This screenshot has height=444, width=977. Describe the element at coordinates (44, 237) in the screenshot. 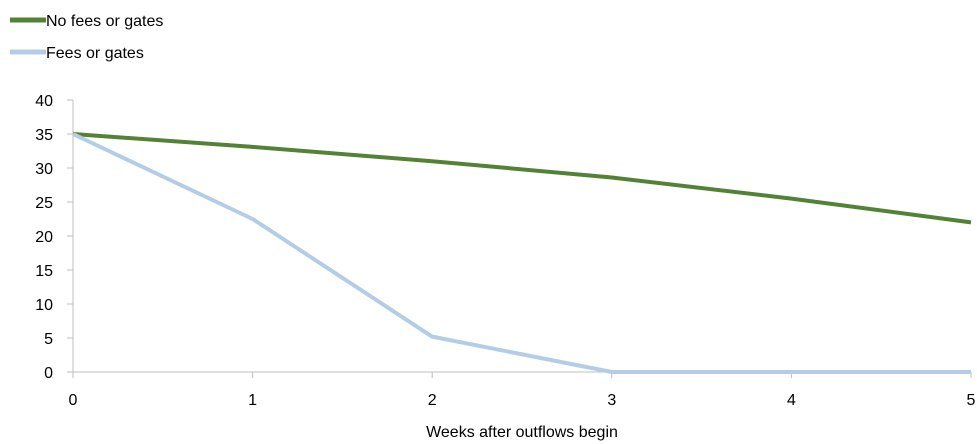

I see `y-tick-label: 20` at that location.